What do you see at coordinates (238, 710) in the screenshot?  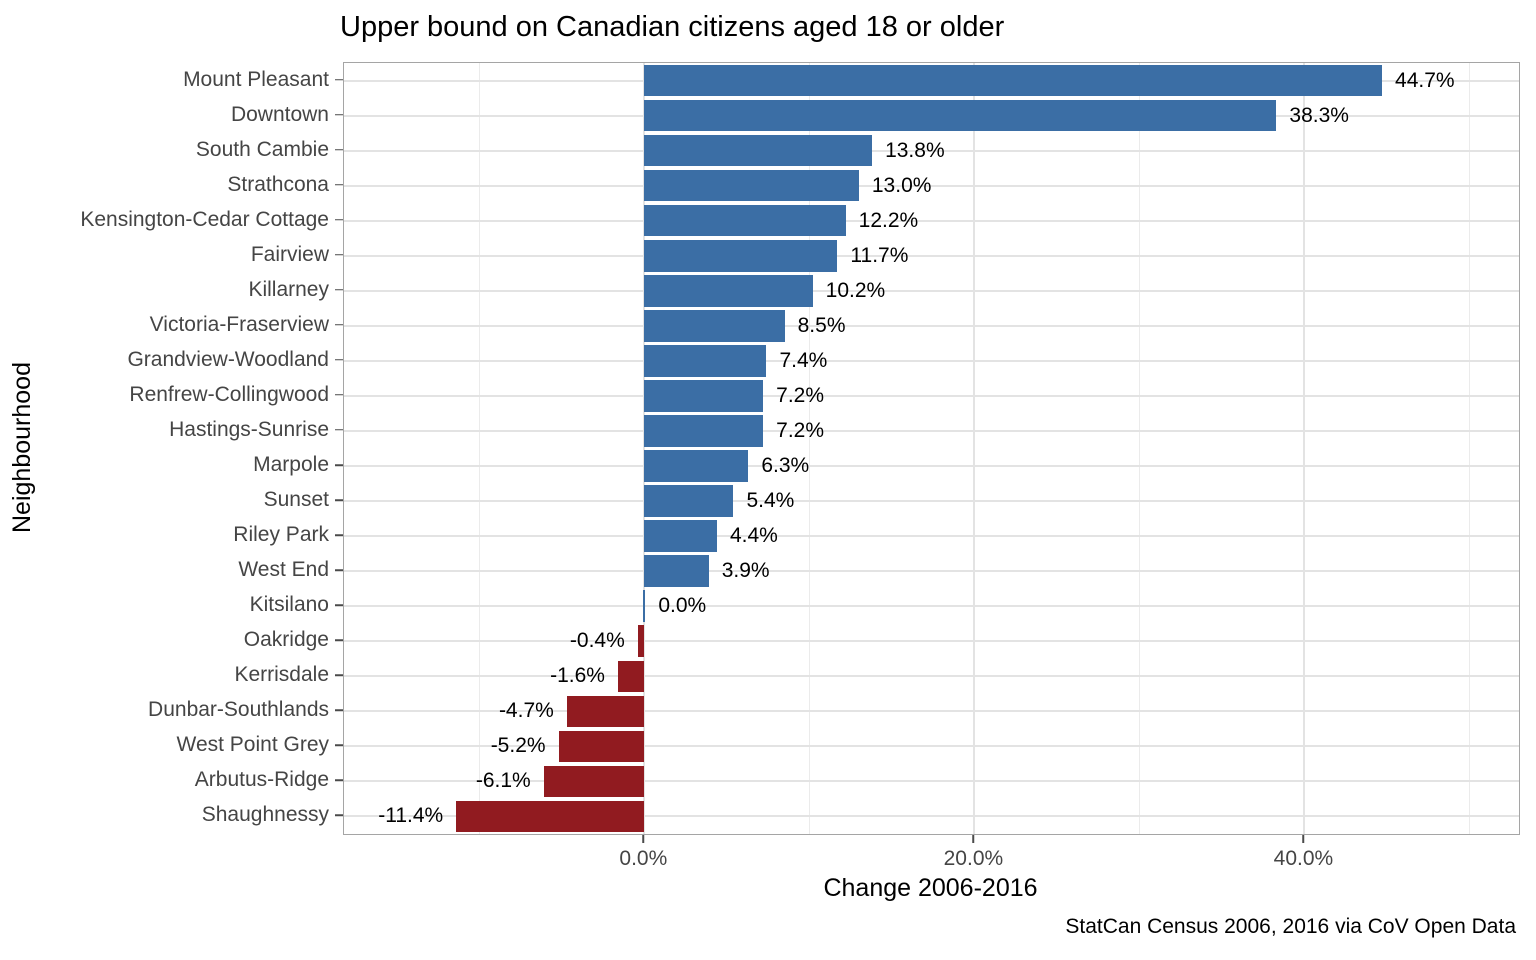 I see `y-axis-label-dunbar-southlands: Dunbar-Southlands` at bounding box center [238, 710].